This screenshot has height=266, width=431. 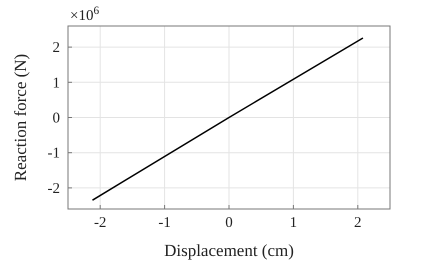 What do you see at coordinates (56, 83) in the screenshot?
I see `y-tick-label: 1` at bounding box center [56, 83].